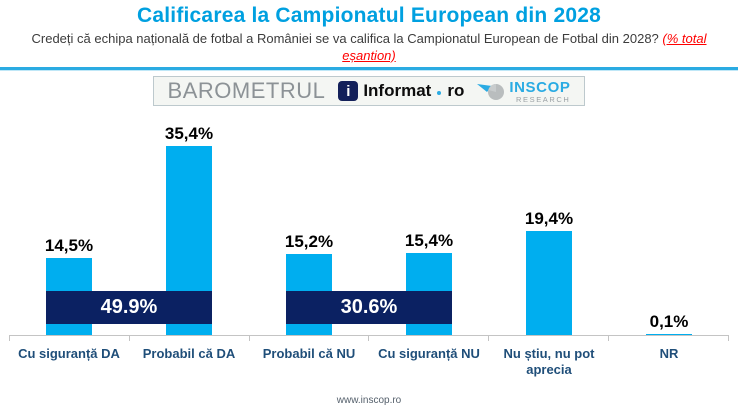  Describe the element at coordinates (540, 87) in the screenshot. I see `inscop-name: INSCOP` at that location.